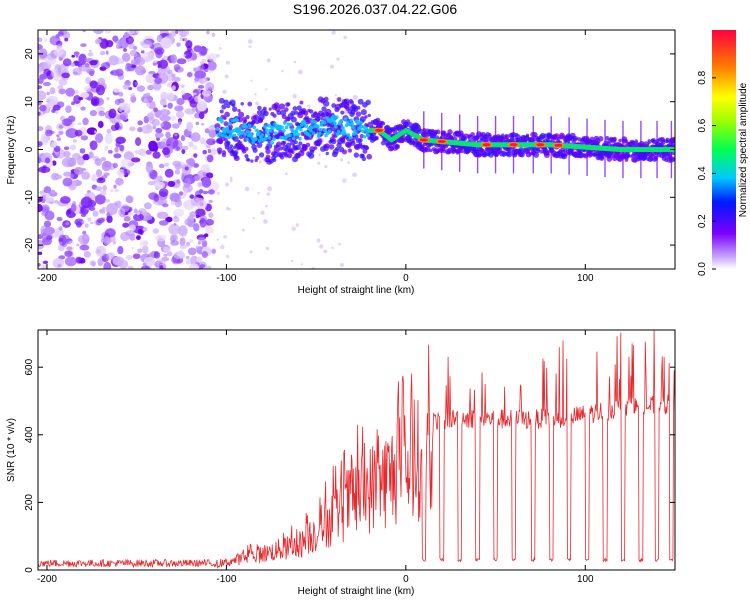 The image size is (750, 600). Describe the element at coordinates (226, 278) in the screenshot. I see `x-tick-label: -100` at that location.